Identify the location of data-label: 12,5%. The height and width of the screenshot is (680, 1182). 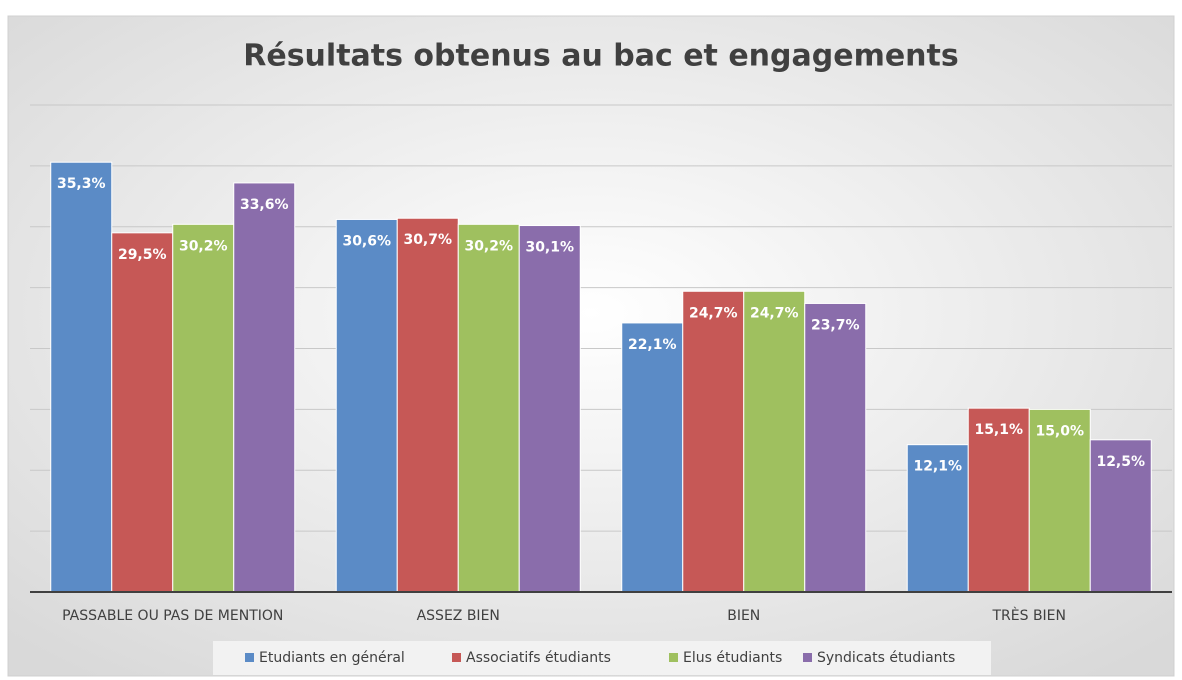
(1120, 462).